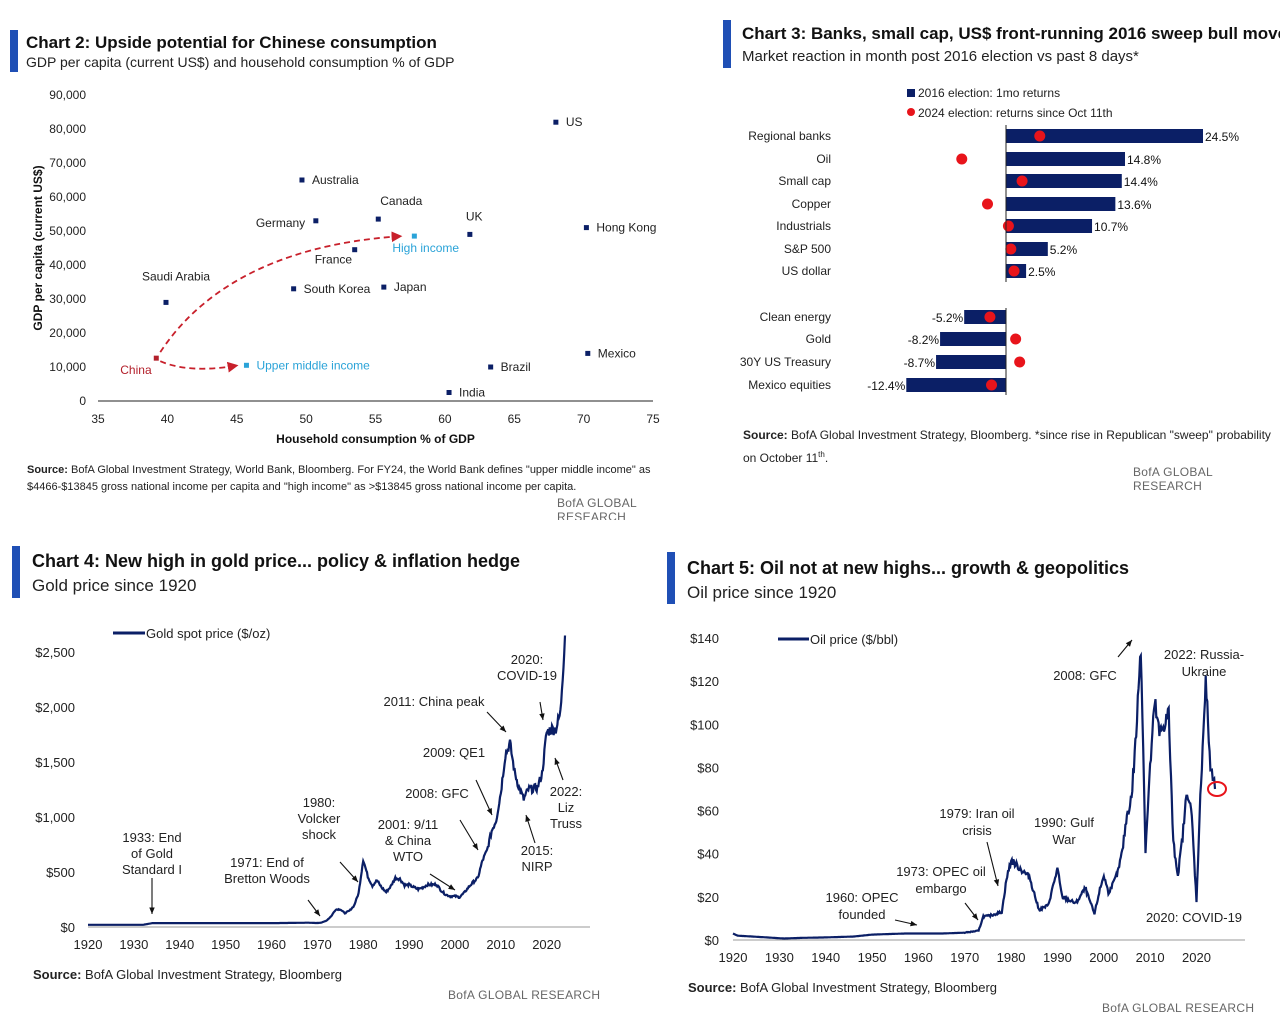 The width and height of the screenshot is (1280, 1033). I want to click on chart3-legend-dot-swatch, so click(911, 112).